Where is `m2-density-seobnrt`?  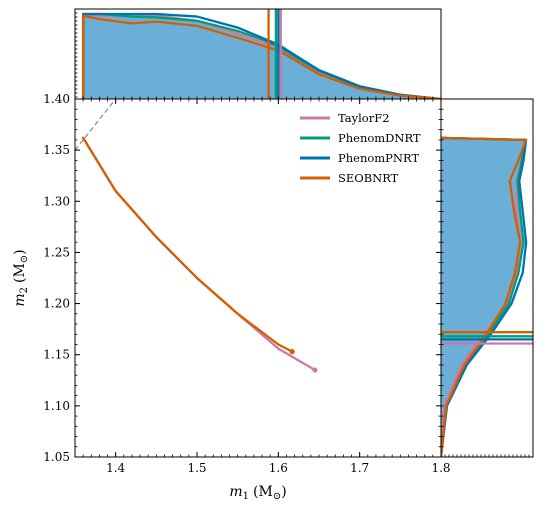
m2-density-seobnrt is located at coordinates (484, 296).